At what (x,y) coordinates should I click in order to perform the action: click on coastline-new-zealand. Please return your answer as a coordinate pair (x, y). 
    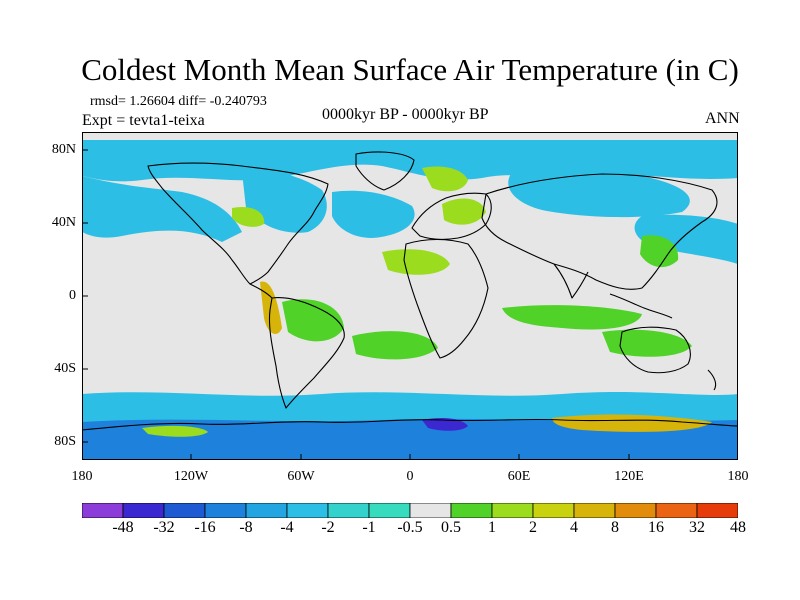
    Looking at the image, I should click on (712, 380).